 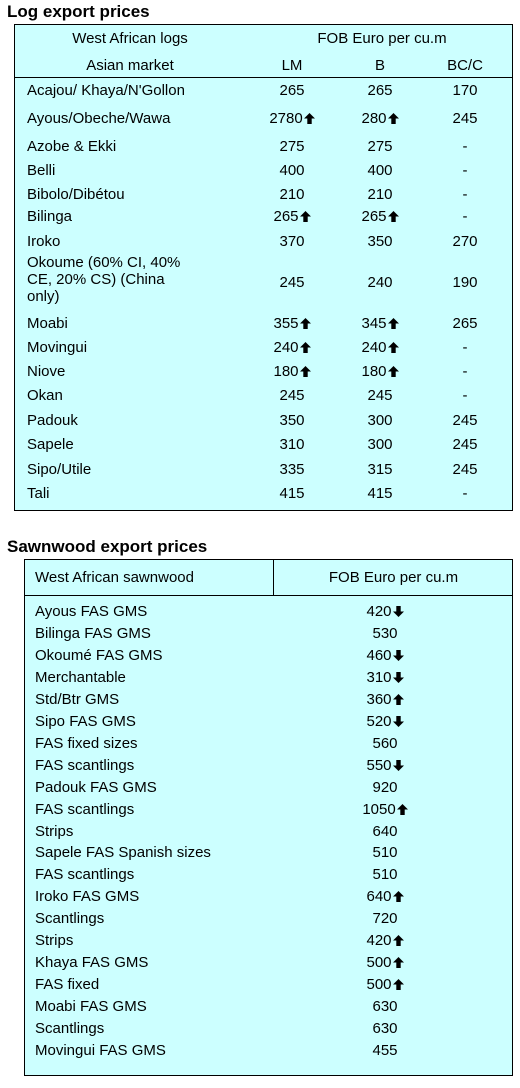 I want to click on log-bc-cell-value: 190, so click(x=465, y=282).